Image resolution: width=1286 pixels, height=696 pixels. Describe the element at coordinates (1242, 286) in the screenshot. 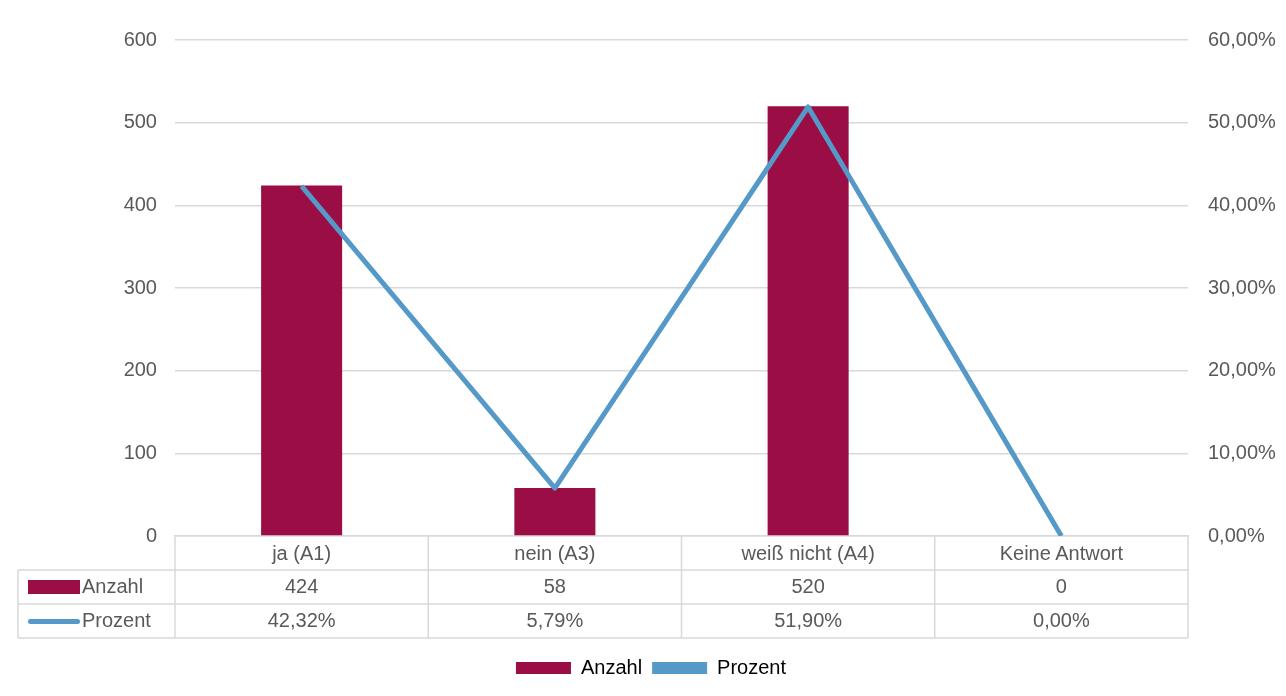

I see `y2-tick-label: 30,00%` at that location.